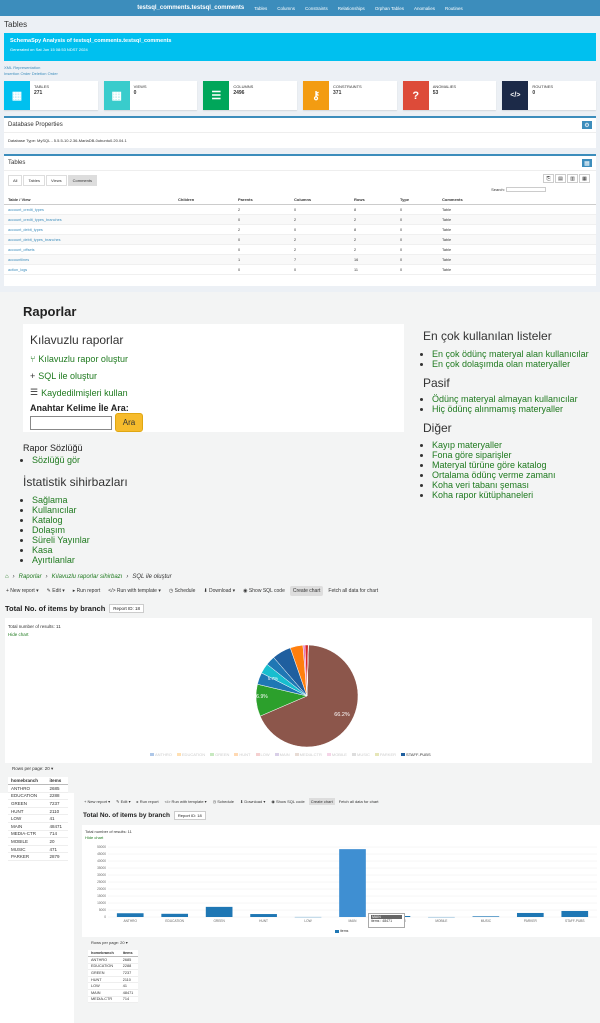  What do you see at coordinates (510, 354) in the screenshot?
I see `top-list-link: En çok ödünç materyal alan kullanıcılar` at bounding box center [510, 354].